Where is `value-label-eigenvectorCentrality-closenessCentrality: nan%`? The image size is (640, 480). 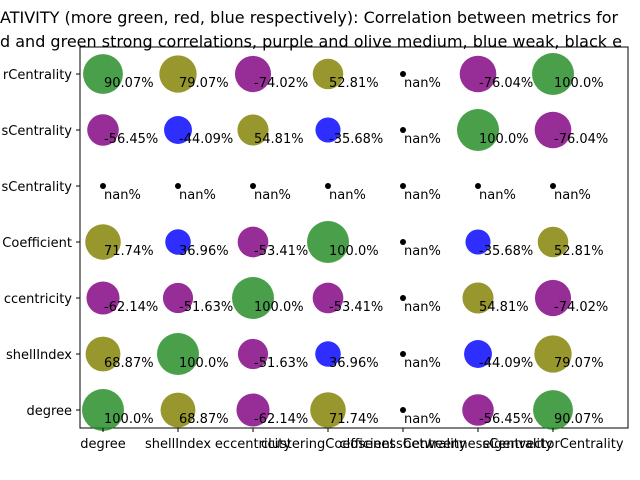
value-label-eigenvectorCentrality-closenessCentrality: nan% is located at coordinates (572, 195).